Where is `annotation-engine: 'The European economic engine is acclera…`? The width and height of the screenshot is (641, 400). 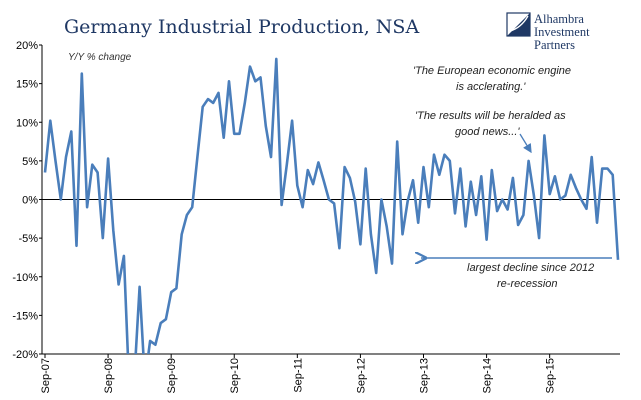
annotation-engine: 'The European economic engine is acclera… is located at coordinates (492, 79).